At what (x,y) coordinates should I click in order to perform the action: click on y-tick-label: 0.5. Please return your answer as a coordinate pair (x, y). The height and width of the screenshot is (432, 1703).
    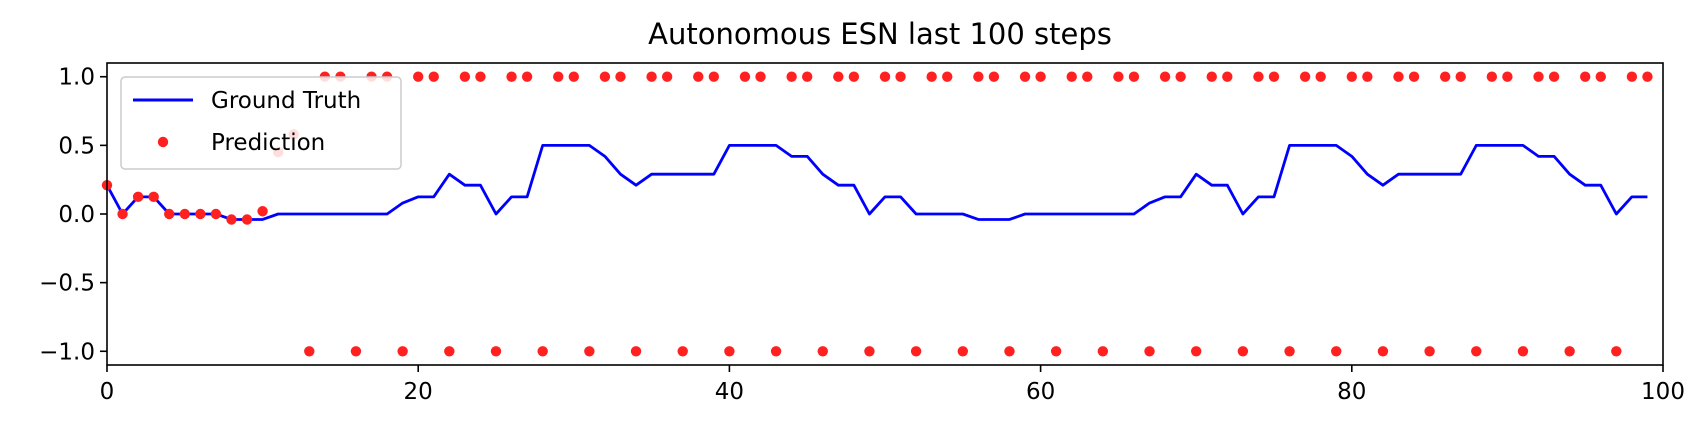
    Looking at the image, I should click on (76, 146).